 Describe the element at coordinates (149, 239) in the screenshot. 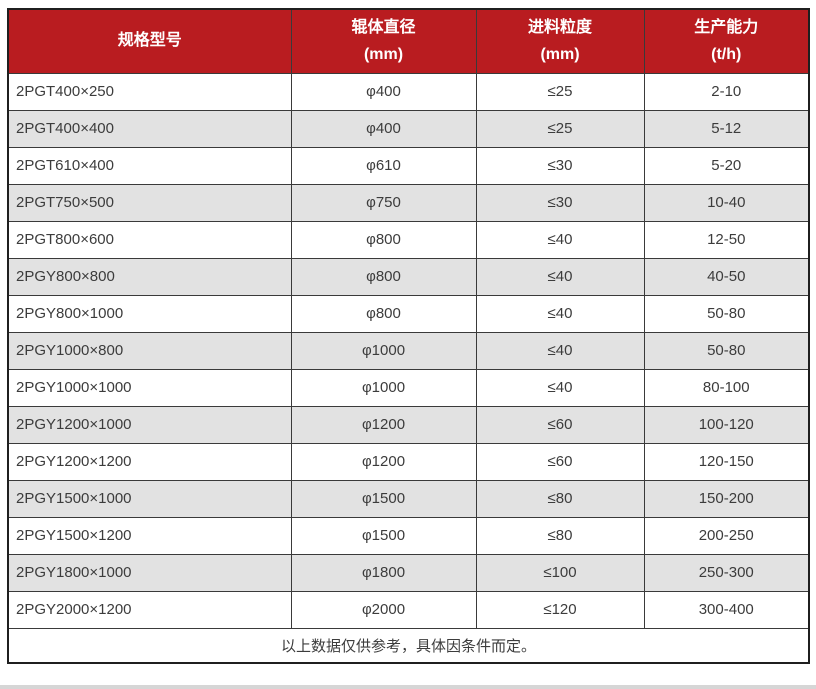

I see `model-cell: 2PGT800×600` at that location.